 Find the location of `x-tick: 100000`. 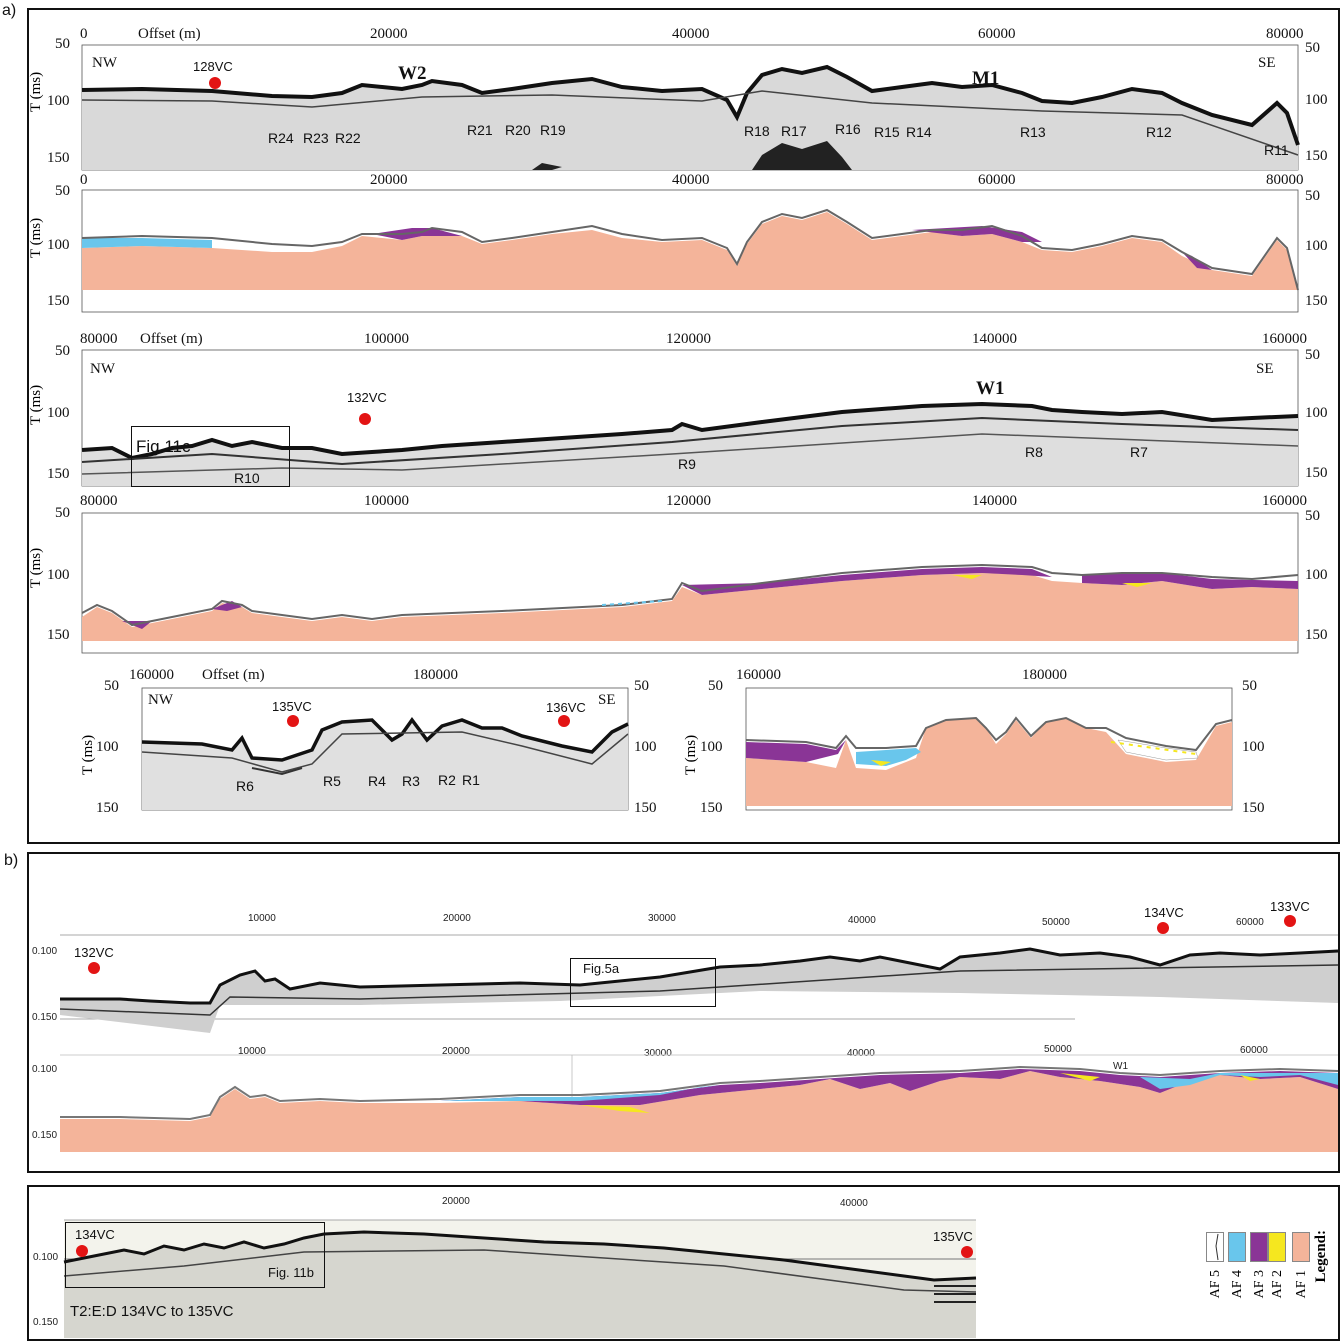

x-tick: 100000 is located at coordinates (386, 339).